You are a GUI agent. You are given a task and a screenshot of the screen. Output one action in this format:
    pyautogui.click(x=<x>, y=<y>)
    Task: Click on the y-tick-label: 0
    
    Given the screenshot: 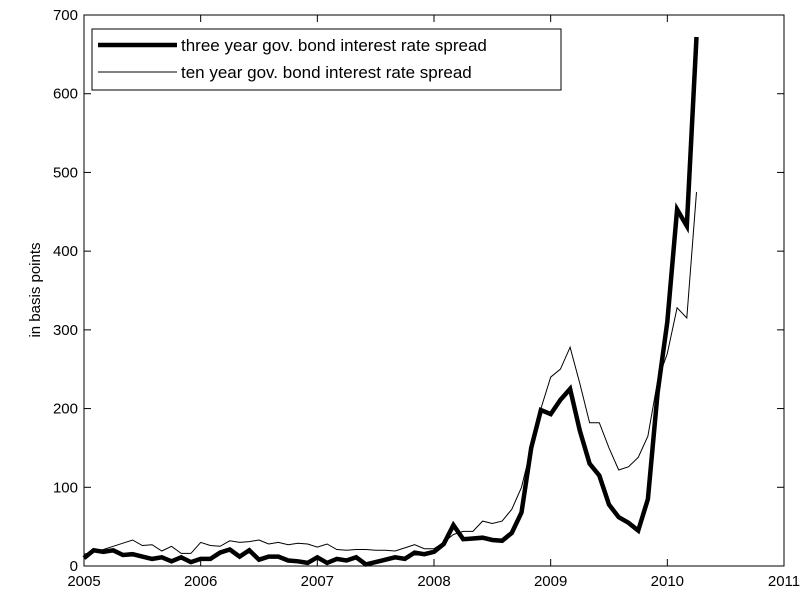 What is the action you would take?
    pyautogui.click(x=74, y=566)
    